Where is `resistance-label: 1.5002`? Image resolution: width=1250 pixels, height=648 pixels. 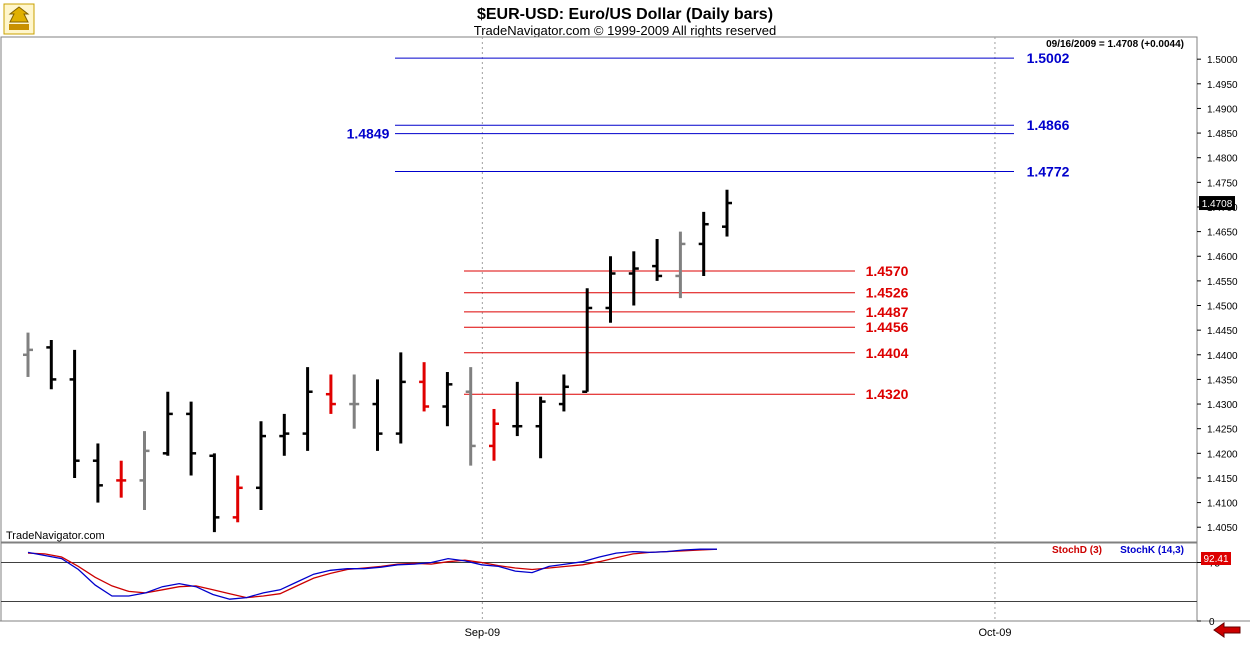 resistance-label: 1.5002 is located at coordinates (1048, 58).